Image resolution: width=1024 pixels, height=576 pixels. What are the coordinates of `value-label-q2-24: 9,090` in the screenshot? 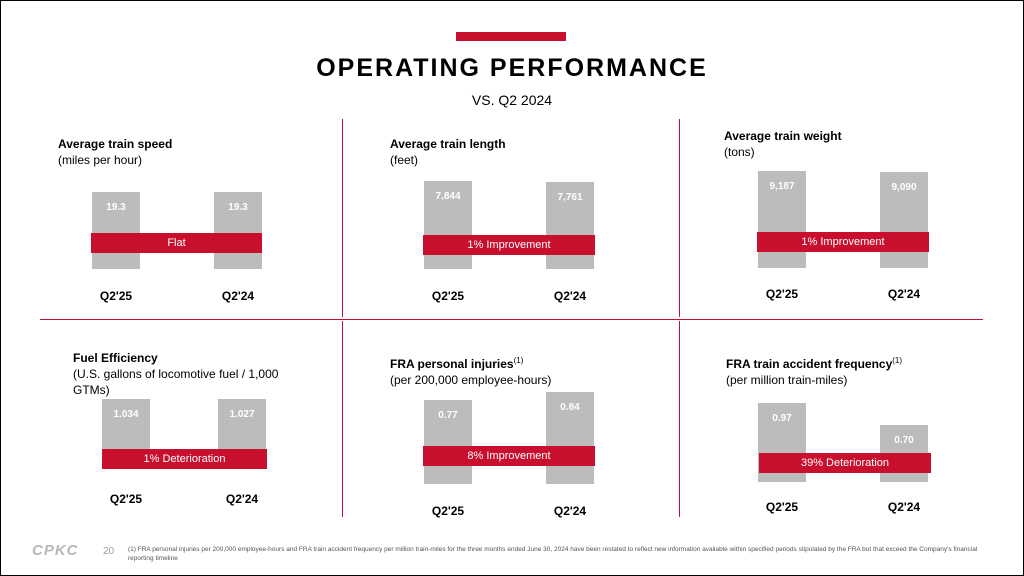 It's located at (904, 188).